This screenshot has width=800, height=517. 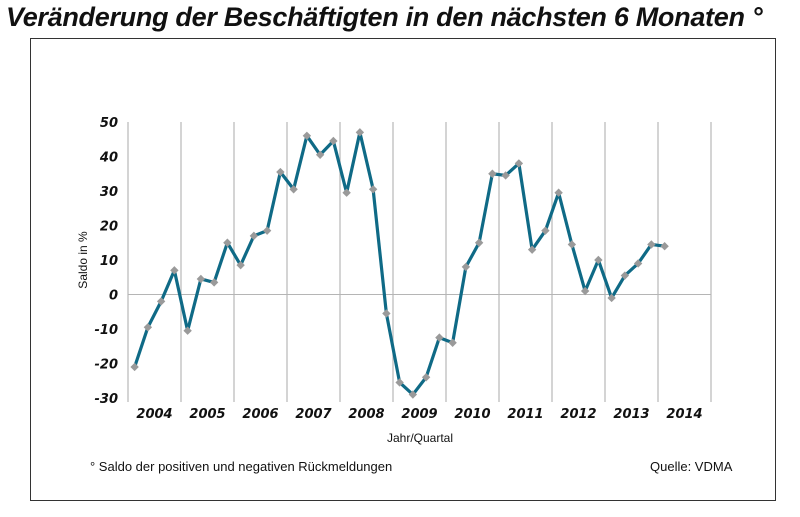 I want to click on x-axis-label: Jahr/Quartal, so click(x=420, y=438).